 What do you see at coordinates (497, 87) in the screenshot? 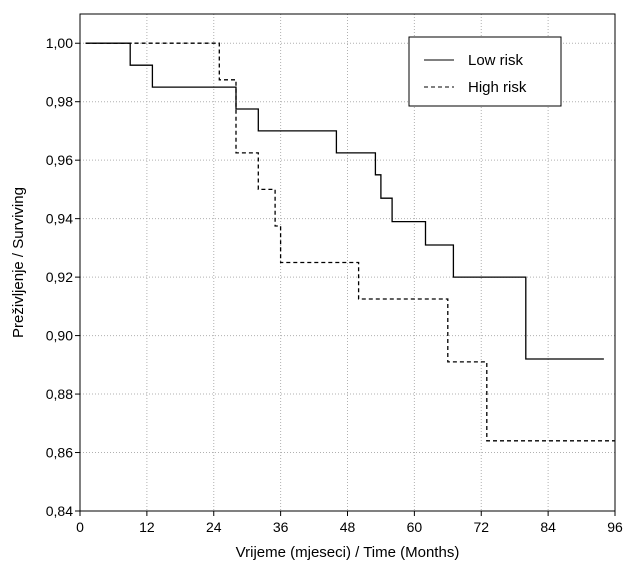
I see `legend-label-high-risk: High risk` at bounding box center [497, 87].